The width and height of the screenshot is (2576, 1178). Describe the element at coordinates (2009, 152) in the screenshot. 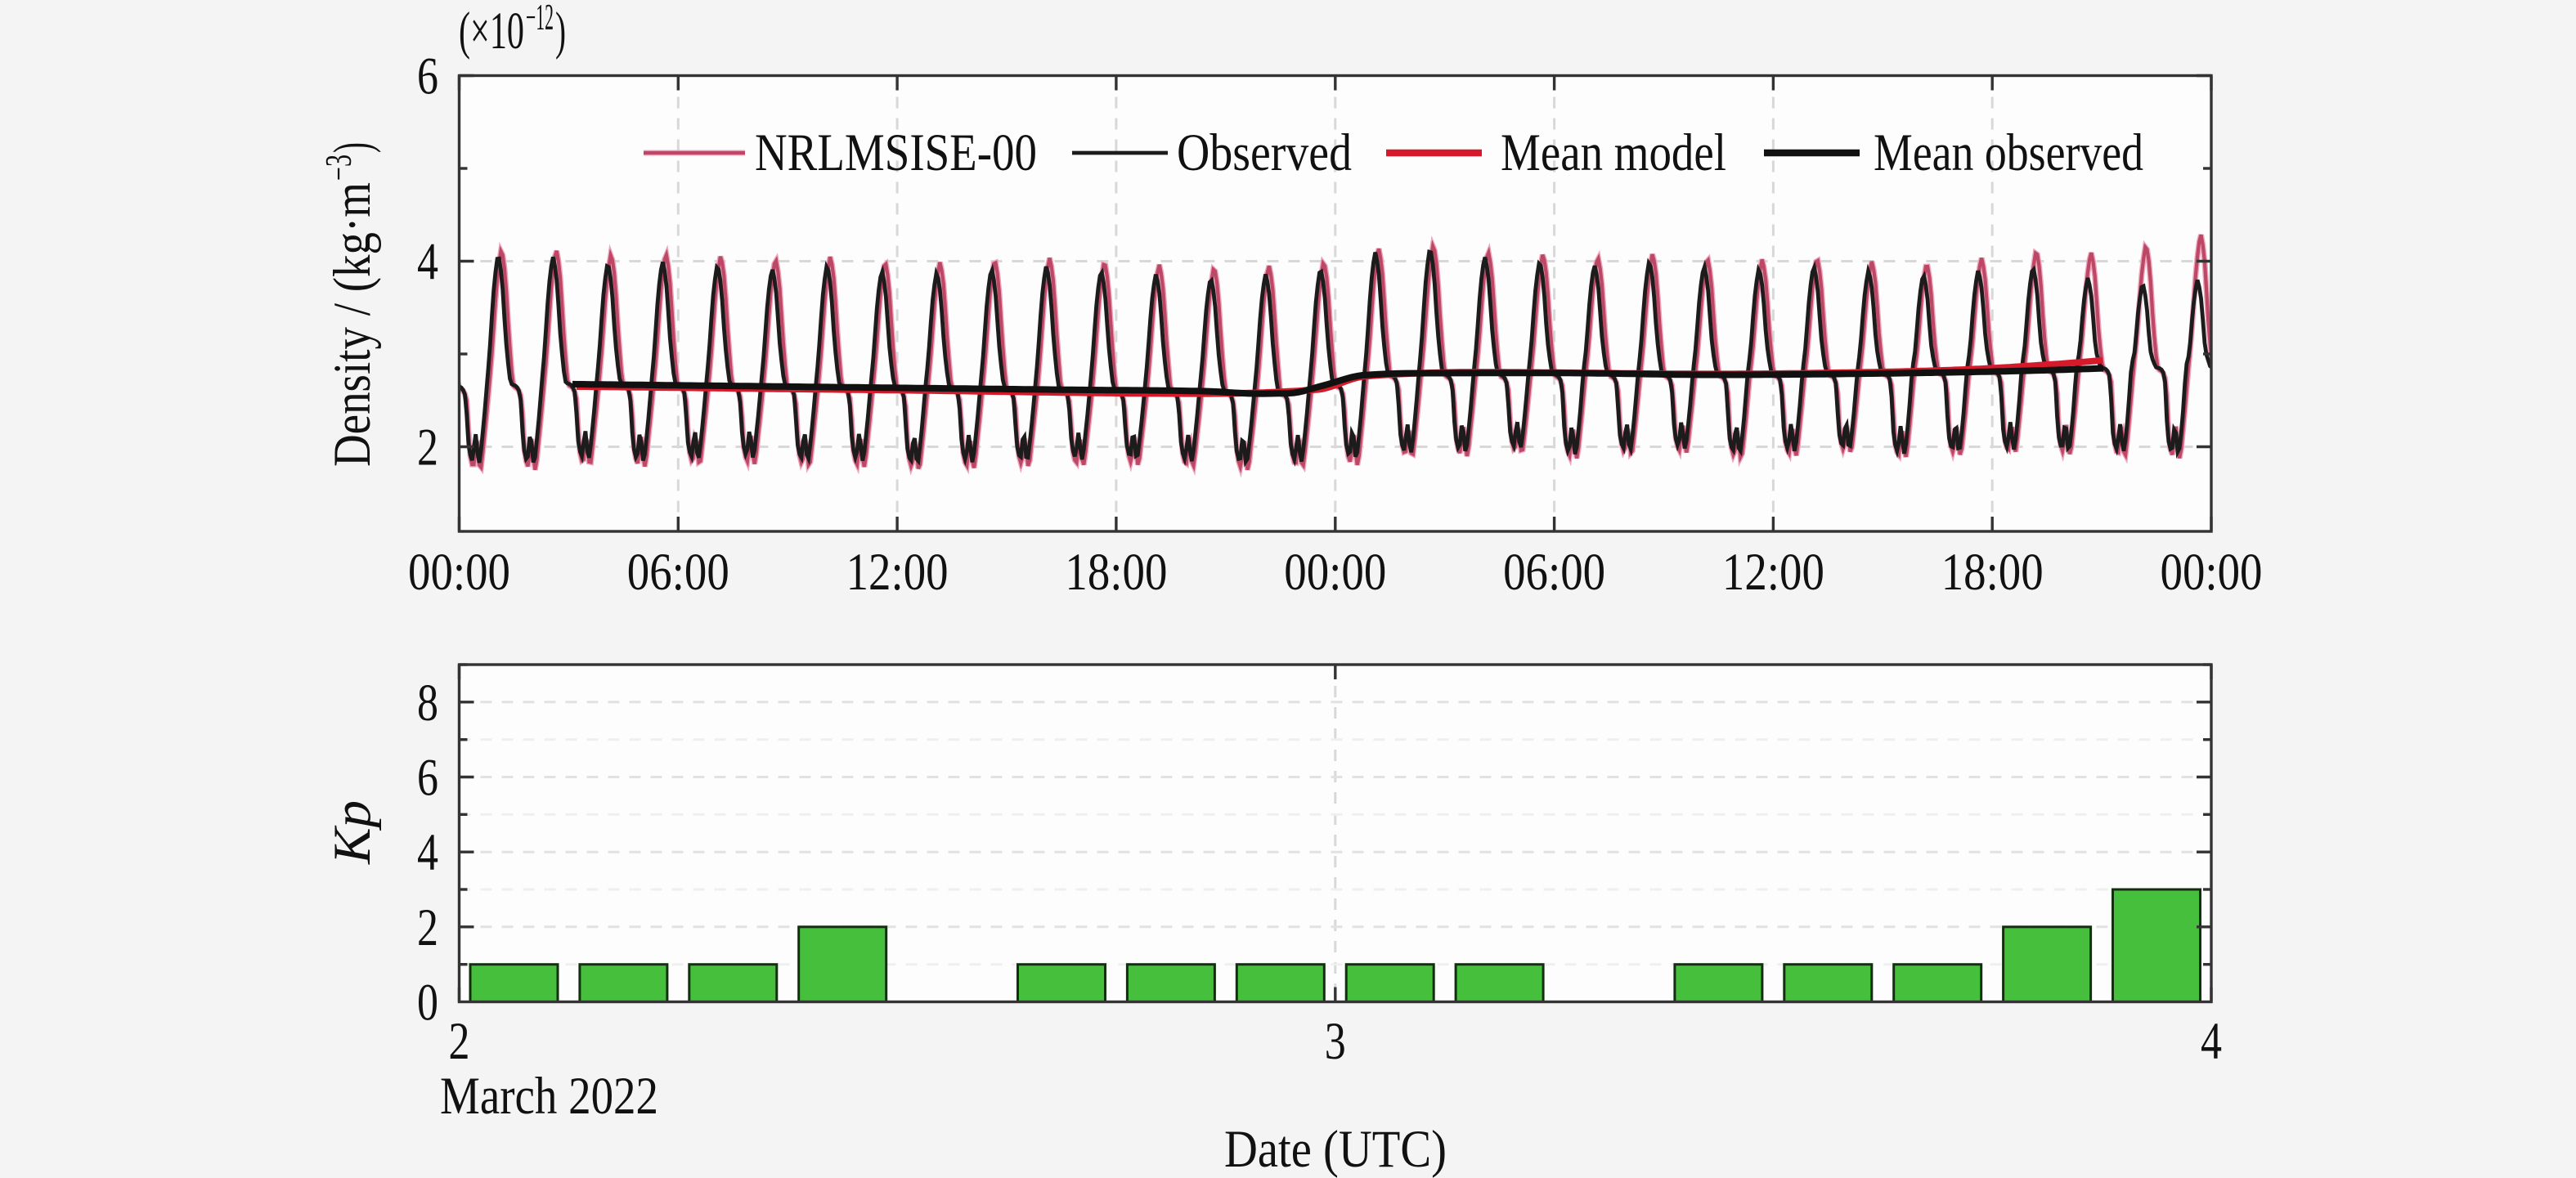

I see `svg-text: Mean observed` at that location.